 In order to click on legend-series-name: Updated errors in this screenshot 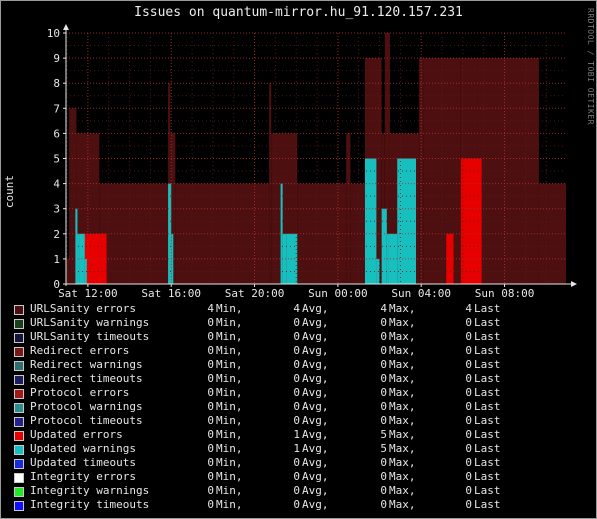, I will do `click(76, 434)`.